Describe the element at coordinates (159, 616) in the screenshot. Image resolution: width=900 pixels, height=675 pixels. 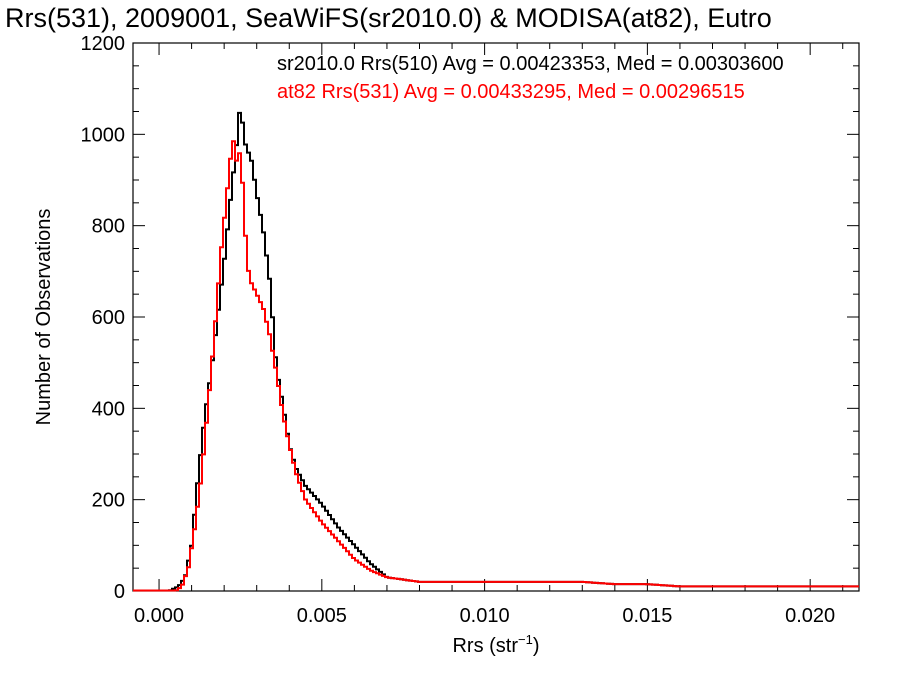
I see `x-tick-label: 0.000` at that location.